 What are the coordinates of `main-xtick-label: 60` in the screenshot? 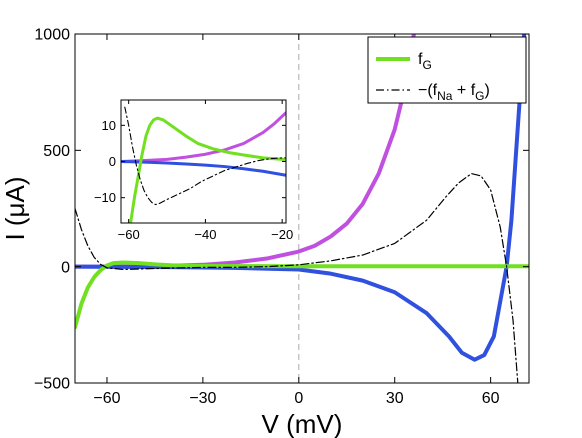 It's located at (491, 398).